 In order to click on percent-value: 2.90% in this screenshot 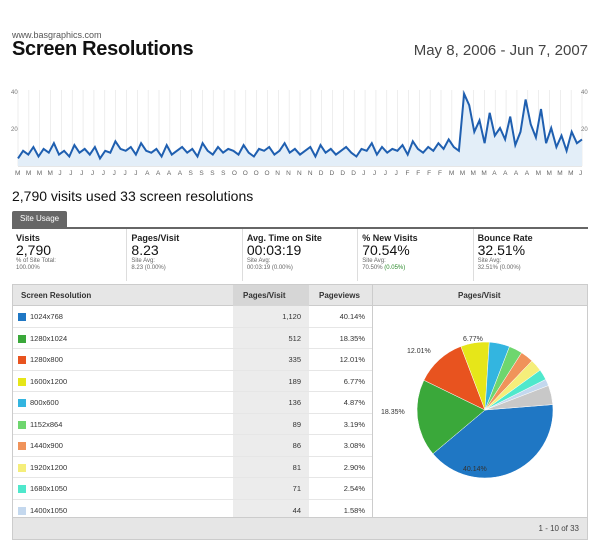, I will do `click(354, 467)`.